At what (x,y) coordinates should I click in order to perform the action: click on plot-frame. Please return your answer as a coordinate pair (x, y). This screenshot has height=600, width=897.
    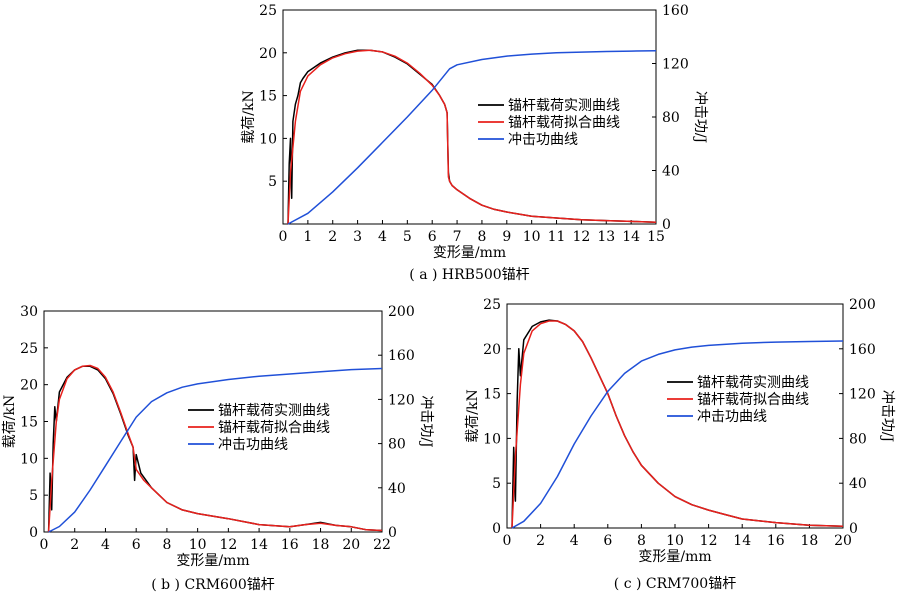
    Looking at the image, I should click on (213, 421).